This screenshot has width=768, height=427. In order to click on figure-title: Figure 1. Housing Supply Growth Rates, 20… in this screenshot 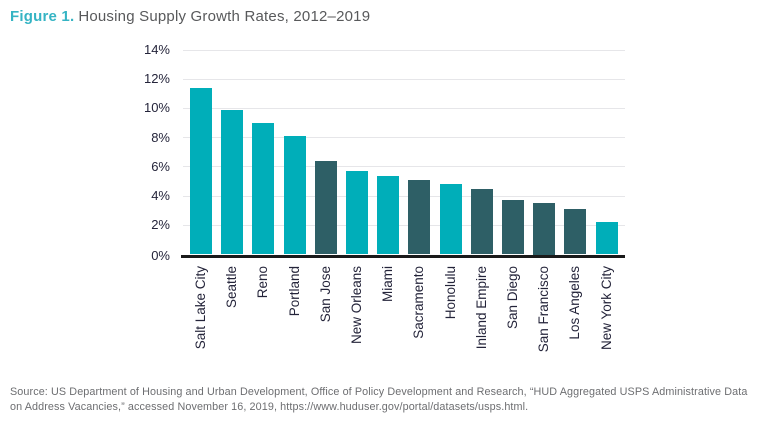, I will do `click(190, 16)`.